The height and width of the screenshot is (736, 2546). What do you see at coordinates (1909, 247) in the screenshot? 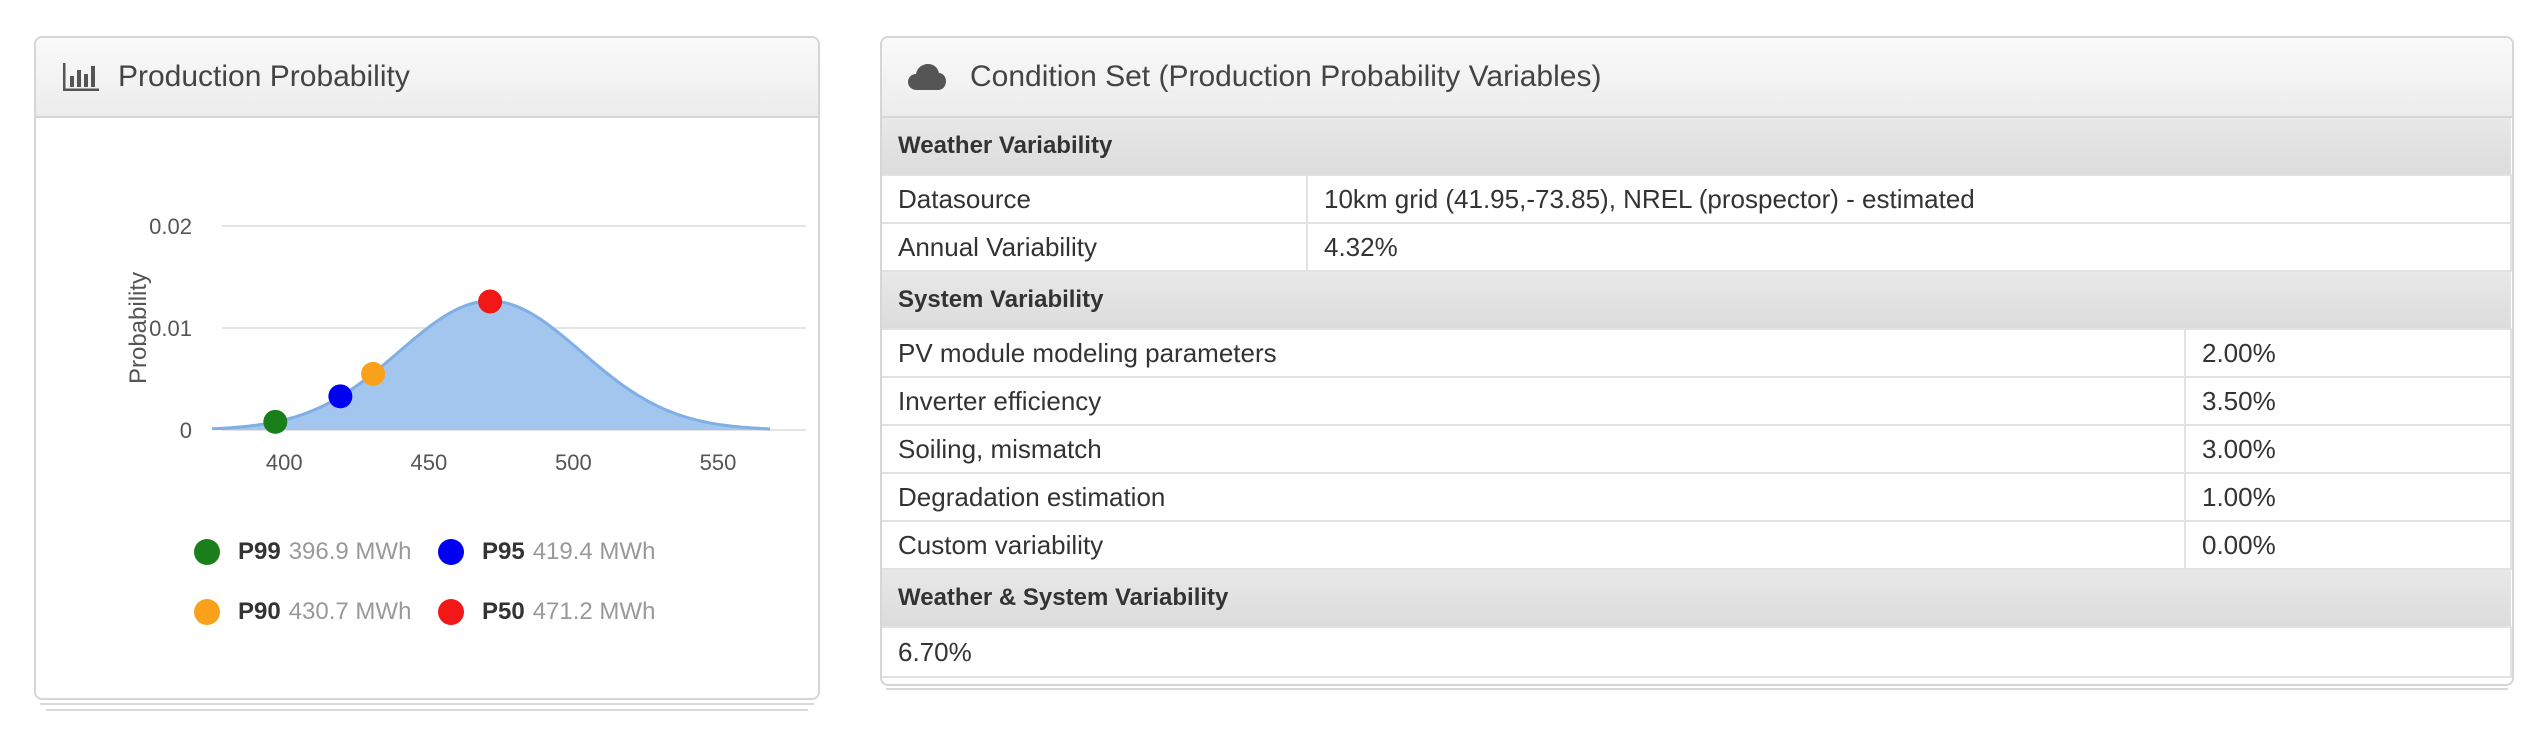
I see `row-value: 4.32%` at bounding box center [1909, 247].